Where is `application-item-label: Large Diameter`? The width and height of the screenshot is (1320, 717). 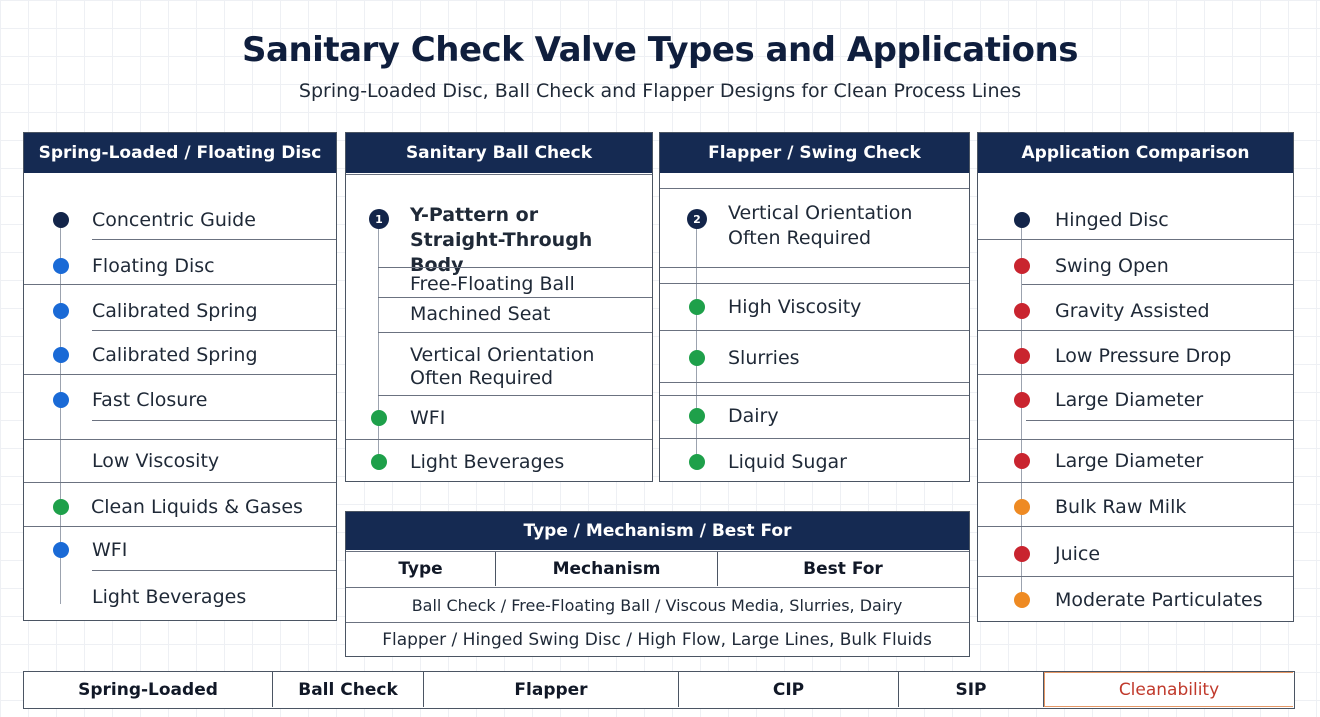 application-item-label: Large Diameter is located at coordinates (1129, 461).